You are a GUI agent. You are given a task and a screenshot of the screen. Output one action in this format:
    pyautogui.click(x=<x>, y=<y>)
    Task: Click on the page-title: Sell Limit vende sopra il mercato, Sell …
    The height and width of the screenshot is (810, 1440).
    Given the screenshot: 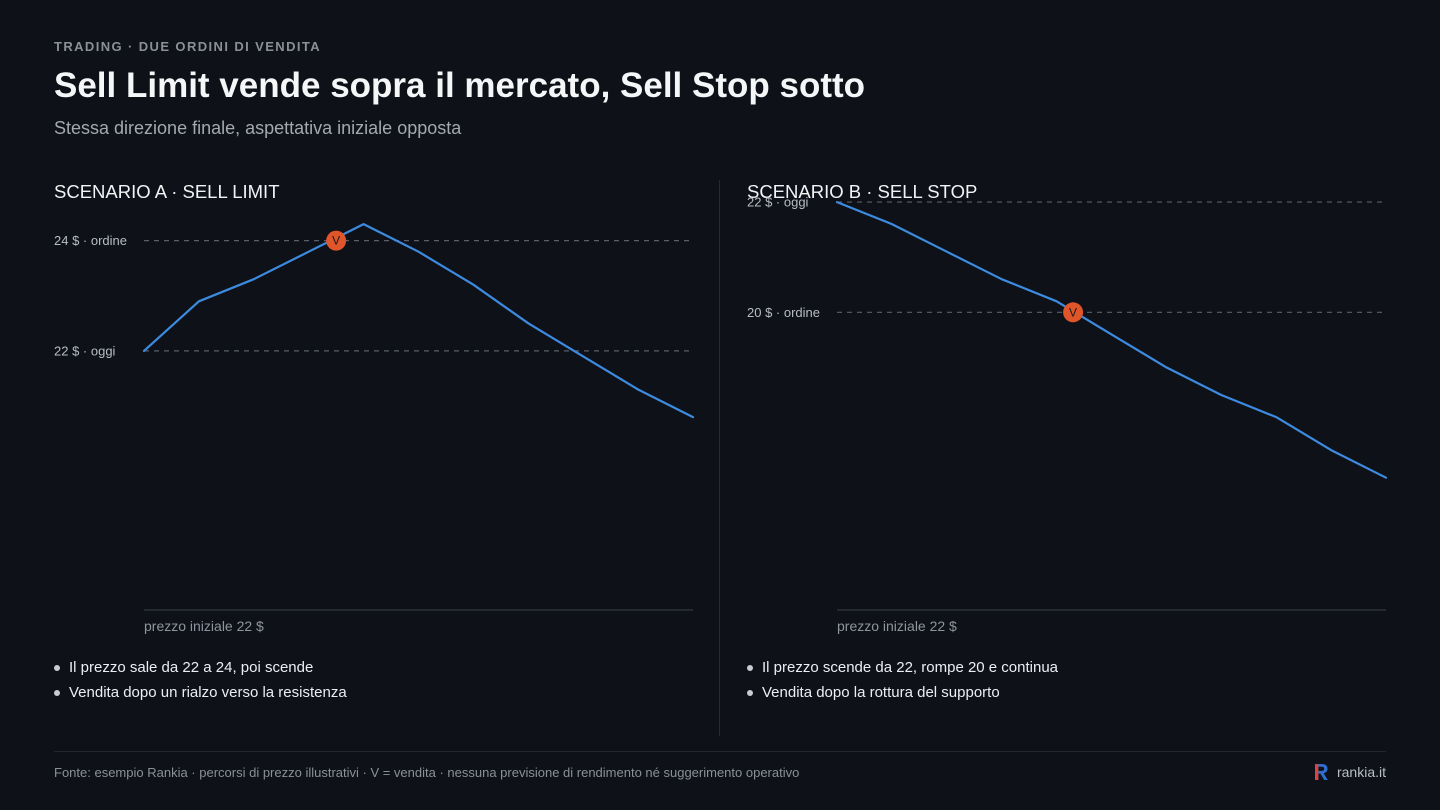 What is the action you would take?
    pyautogui.click(x=460, y=85)
    